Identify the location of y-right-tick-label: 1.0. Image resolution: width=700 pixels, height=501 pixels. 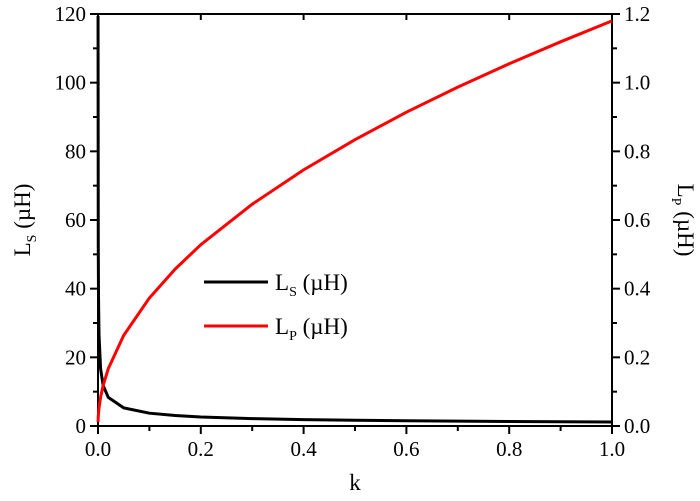
(637, 83).